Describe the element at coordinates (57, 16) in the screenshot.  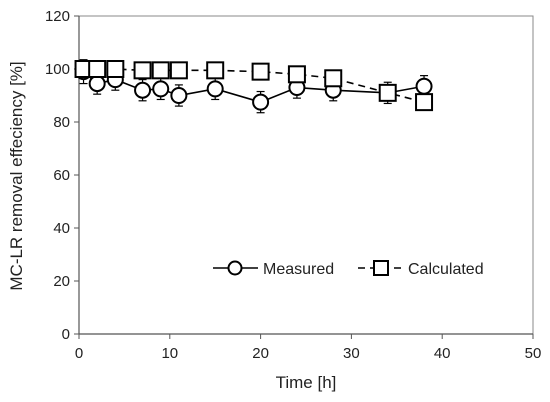
I see `y-tick-label: 120` at that location.